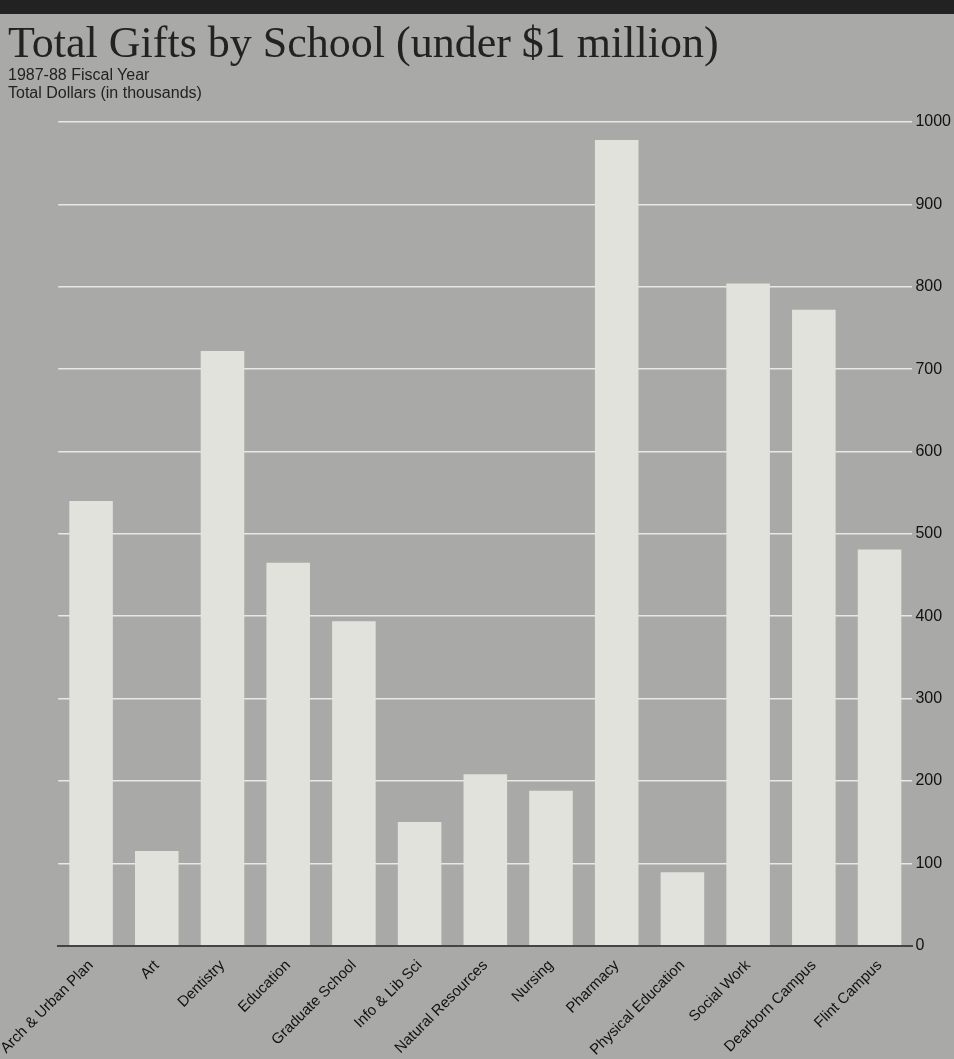 Image resolution: width=954 pixels, height=1059 pixels. I want to click on y-tick-label: 400, so click(929, 615).